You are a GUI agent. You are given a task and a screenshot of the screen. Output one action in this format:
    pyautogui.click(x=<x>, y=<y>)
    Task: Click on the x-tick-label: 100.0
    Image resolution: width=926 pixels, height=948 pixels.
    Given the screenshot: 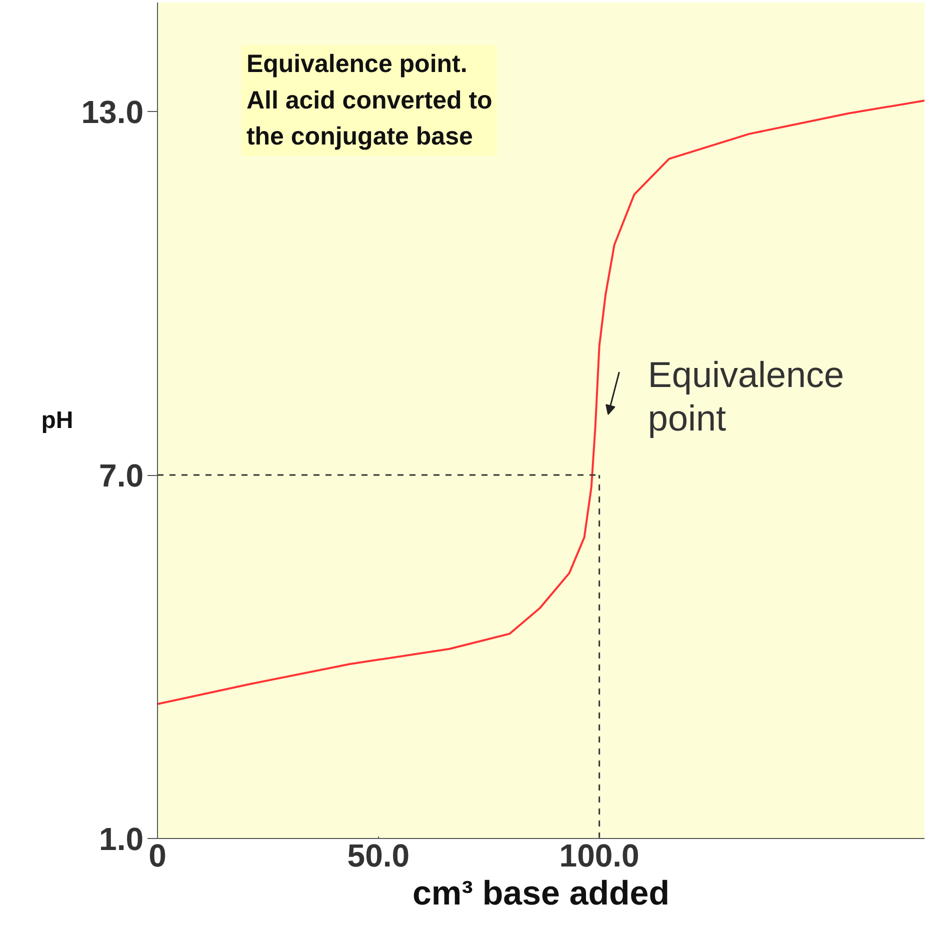 What is the action you would take?
    pyautogui.click(x=599, y=856)
    